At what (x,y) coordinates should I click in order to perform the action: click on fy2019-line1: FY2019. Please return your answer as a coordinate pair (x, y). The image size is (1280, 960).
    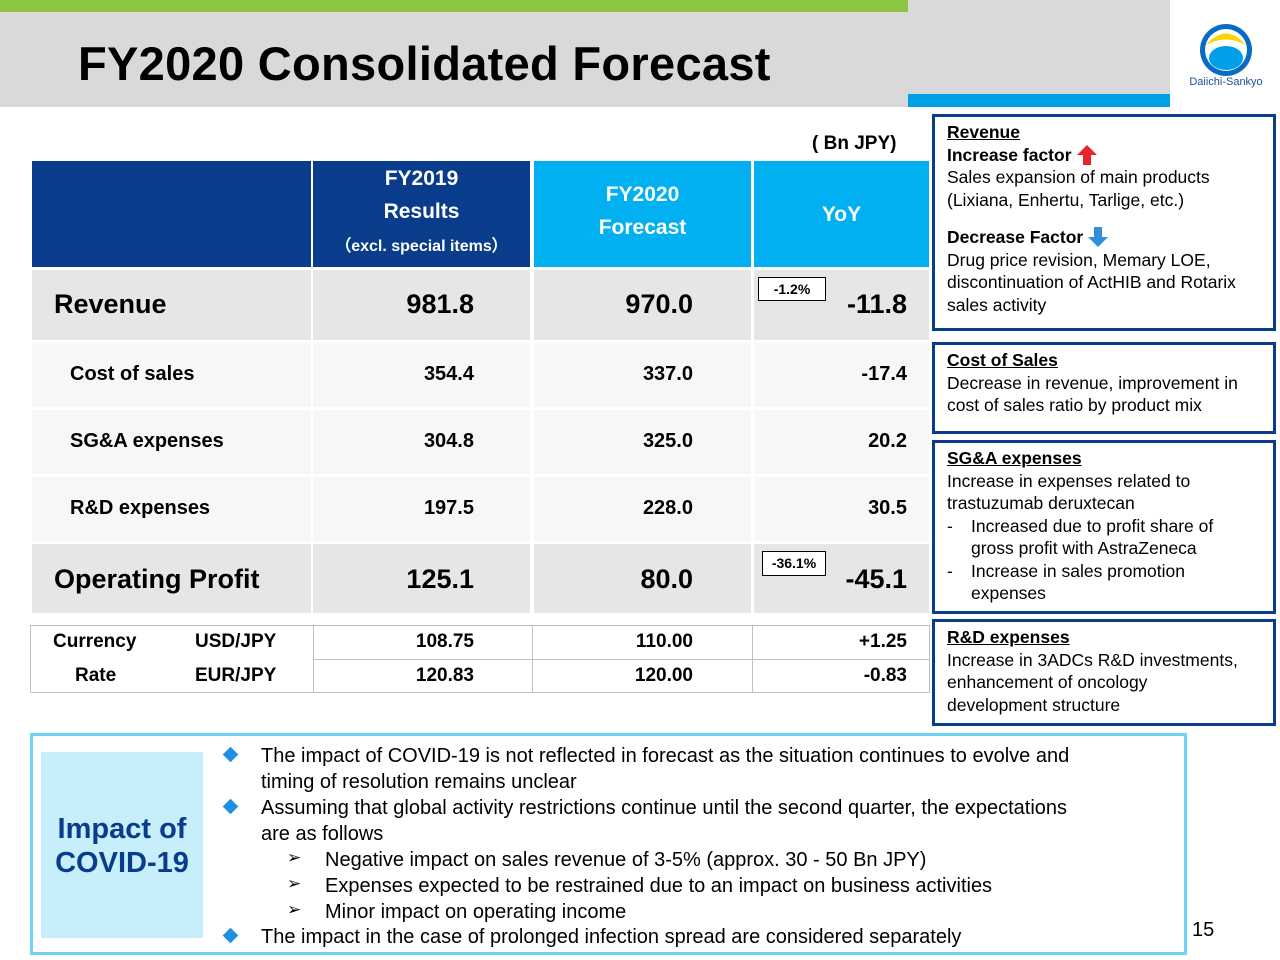
    Looking at the image, I should click on (421, 178).